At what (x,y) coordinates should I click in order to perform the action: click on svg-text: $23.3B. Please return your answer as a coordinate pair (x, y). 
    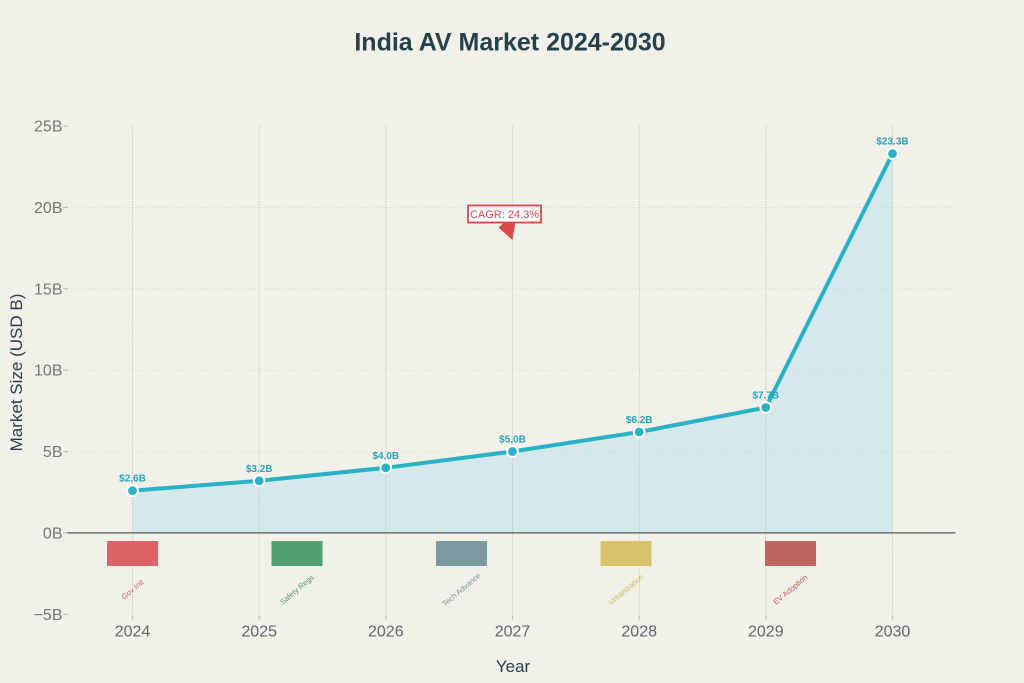
    Looking at the image, I should click on (892, 142).